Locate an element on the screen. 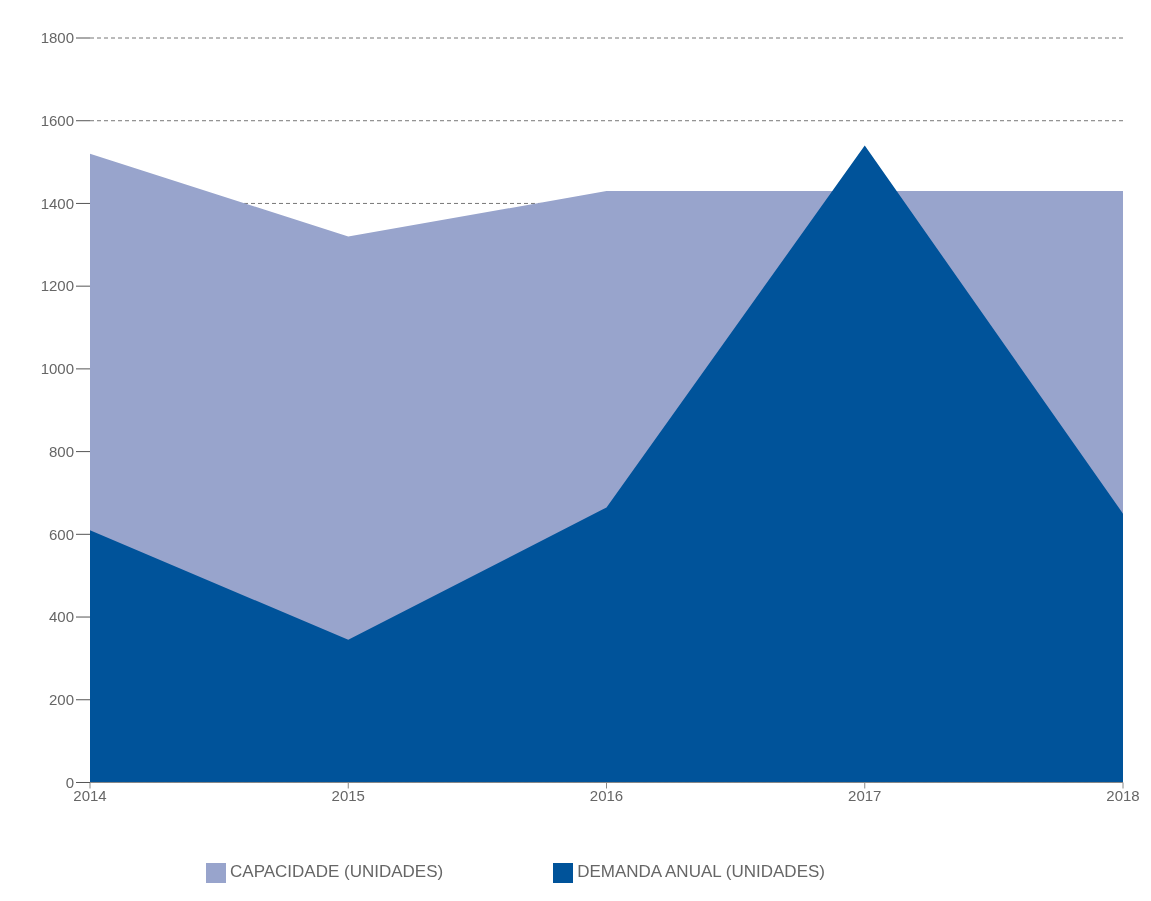 This screenshot has width=1151, height=901. x-tick-label: 2016 is located at coordinates (606, 796).